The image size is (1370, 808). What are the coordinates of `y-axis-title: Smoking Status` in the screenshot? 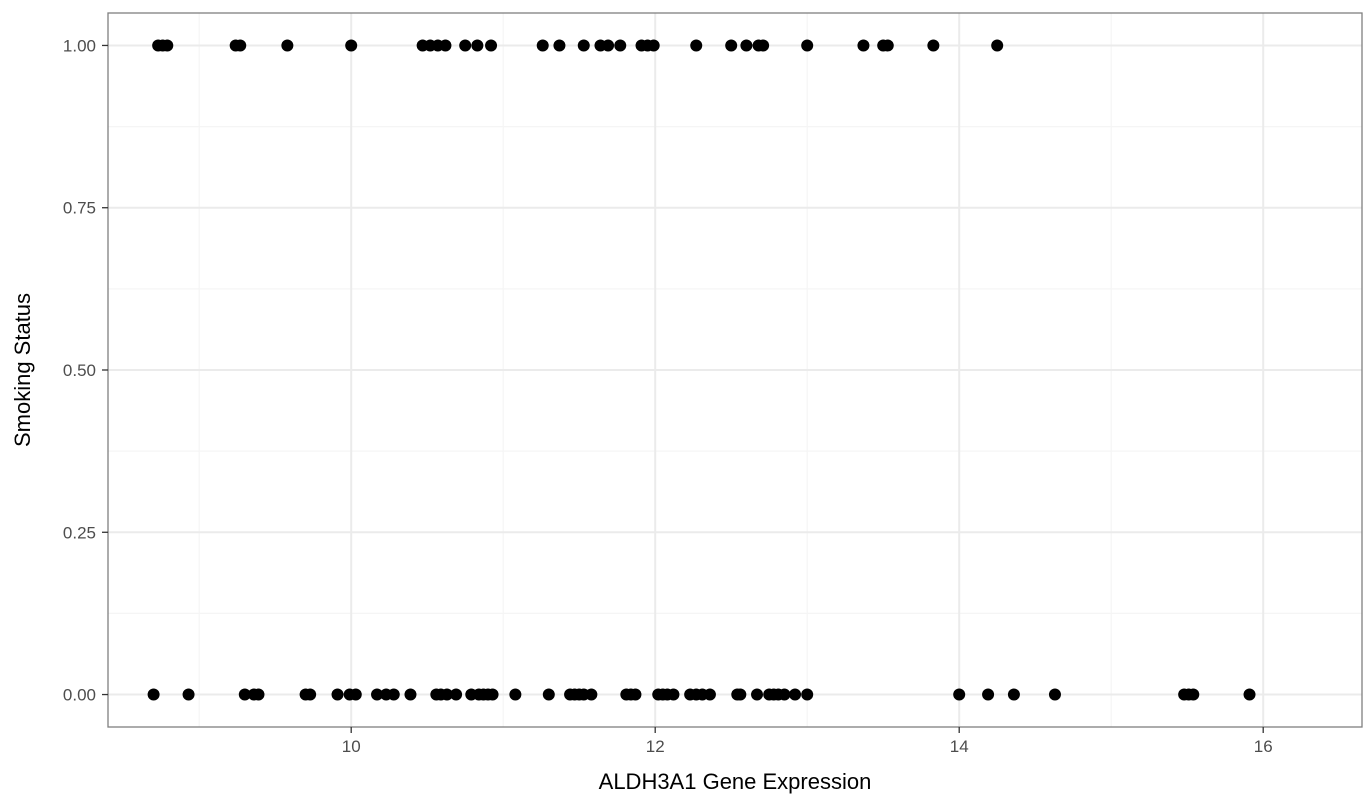 It's located at (22, 370).